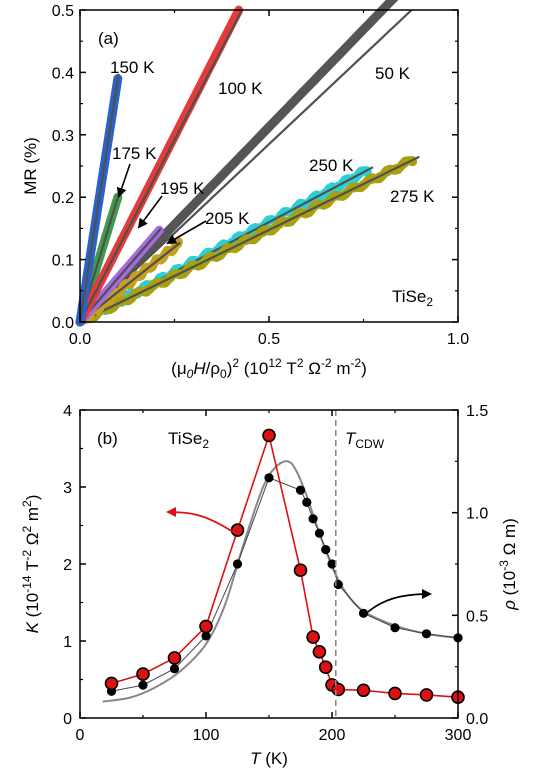  I want to click on panel-a-xlabel: (μ0H/ρ0)2 (1012 T2 Ω-2 m-2), so click(269, 368).